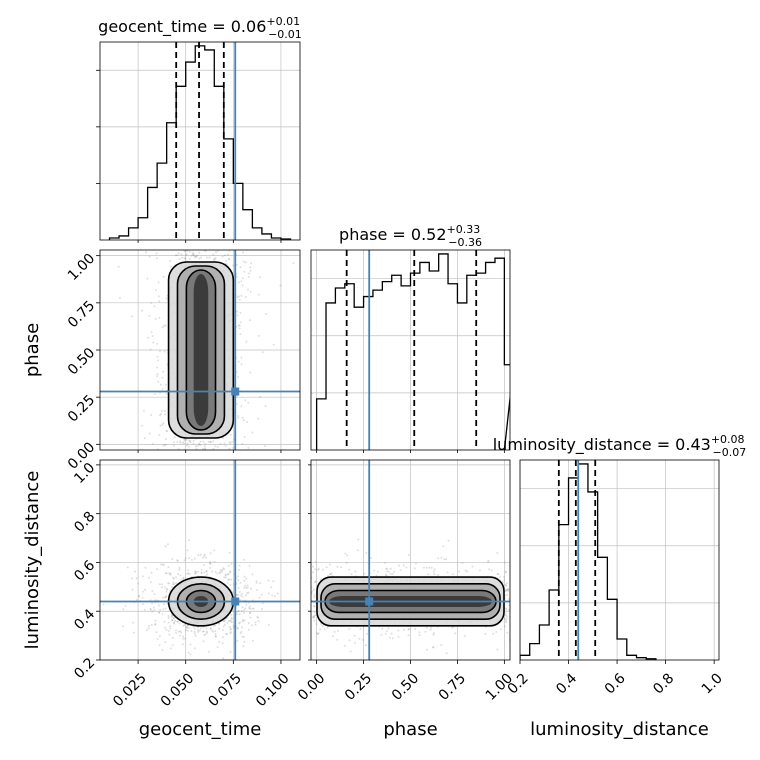 Image resolution: width=760 pixels, height=760 pixels. I want to click on panel-title-plus: +0.01, so click(283, 21).